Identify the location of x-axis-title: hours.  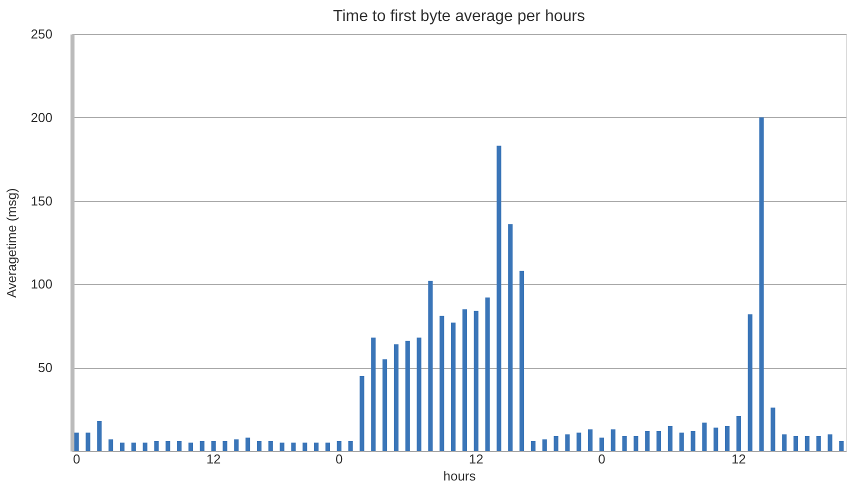
(459, 476).